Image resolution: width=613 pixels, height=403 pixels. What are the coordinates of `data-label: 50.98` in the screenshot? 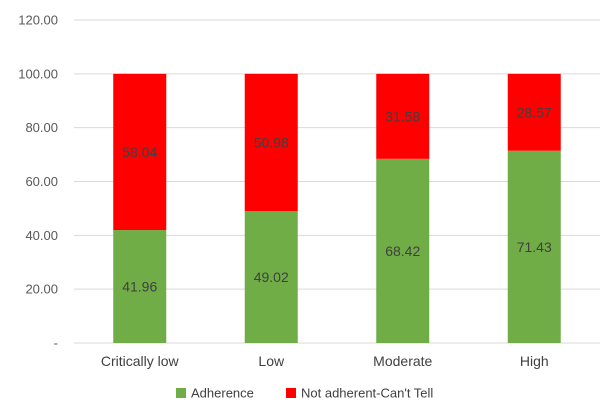 It's located at (271, 142).